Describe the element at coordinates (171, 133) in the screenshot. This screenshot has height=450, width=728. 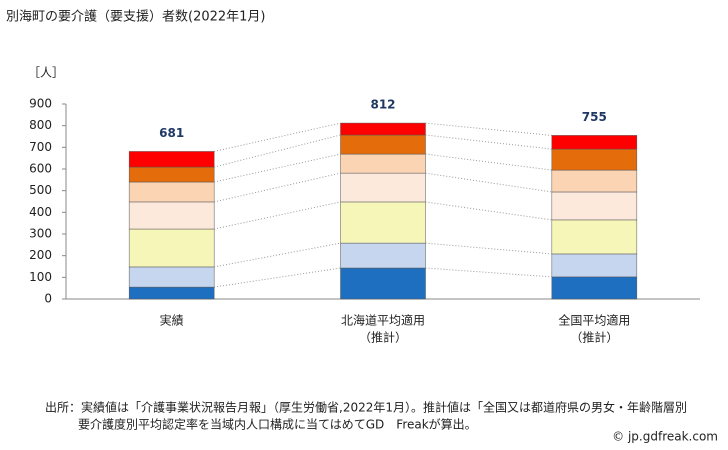
I see `total-label: 681` at that location.